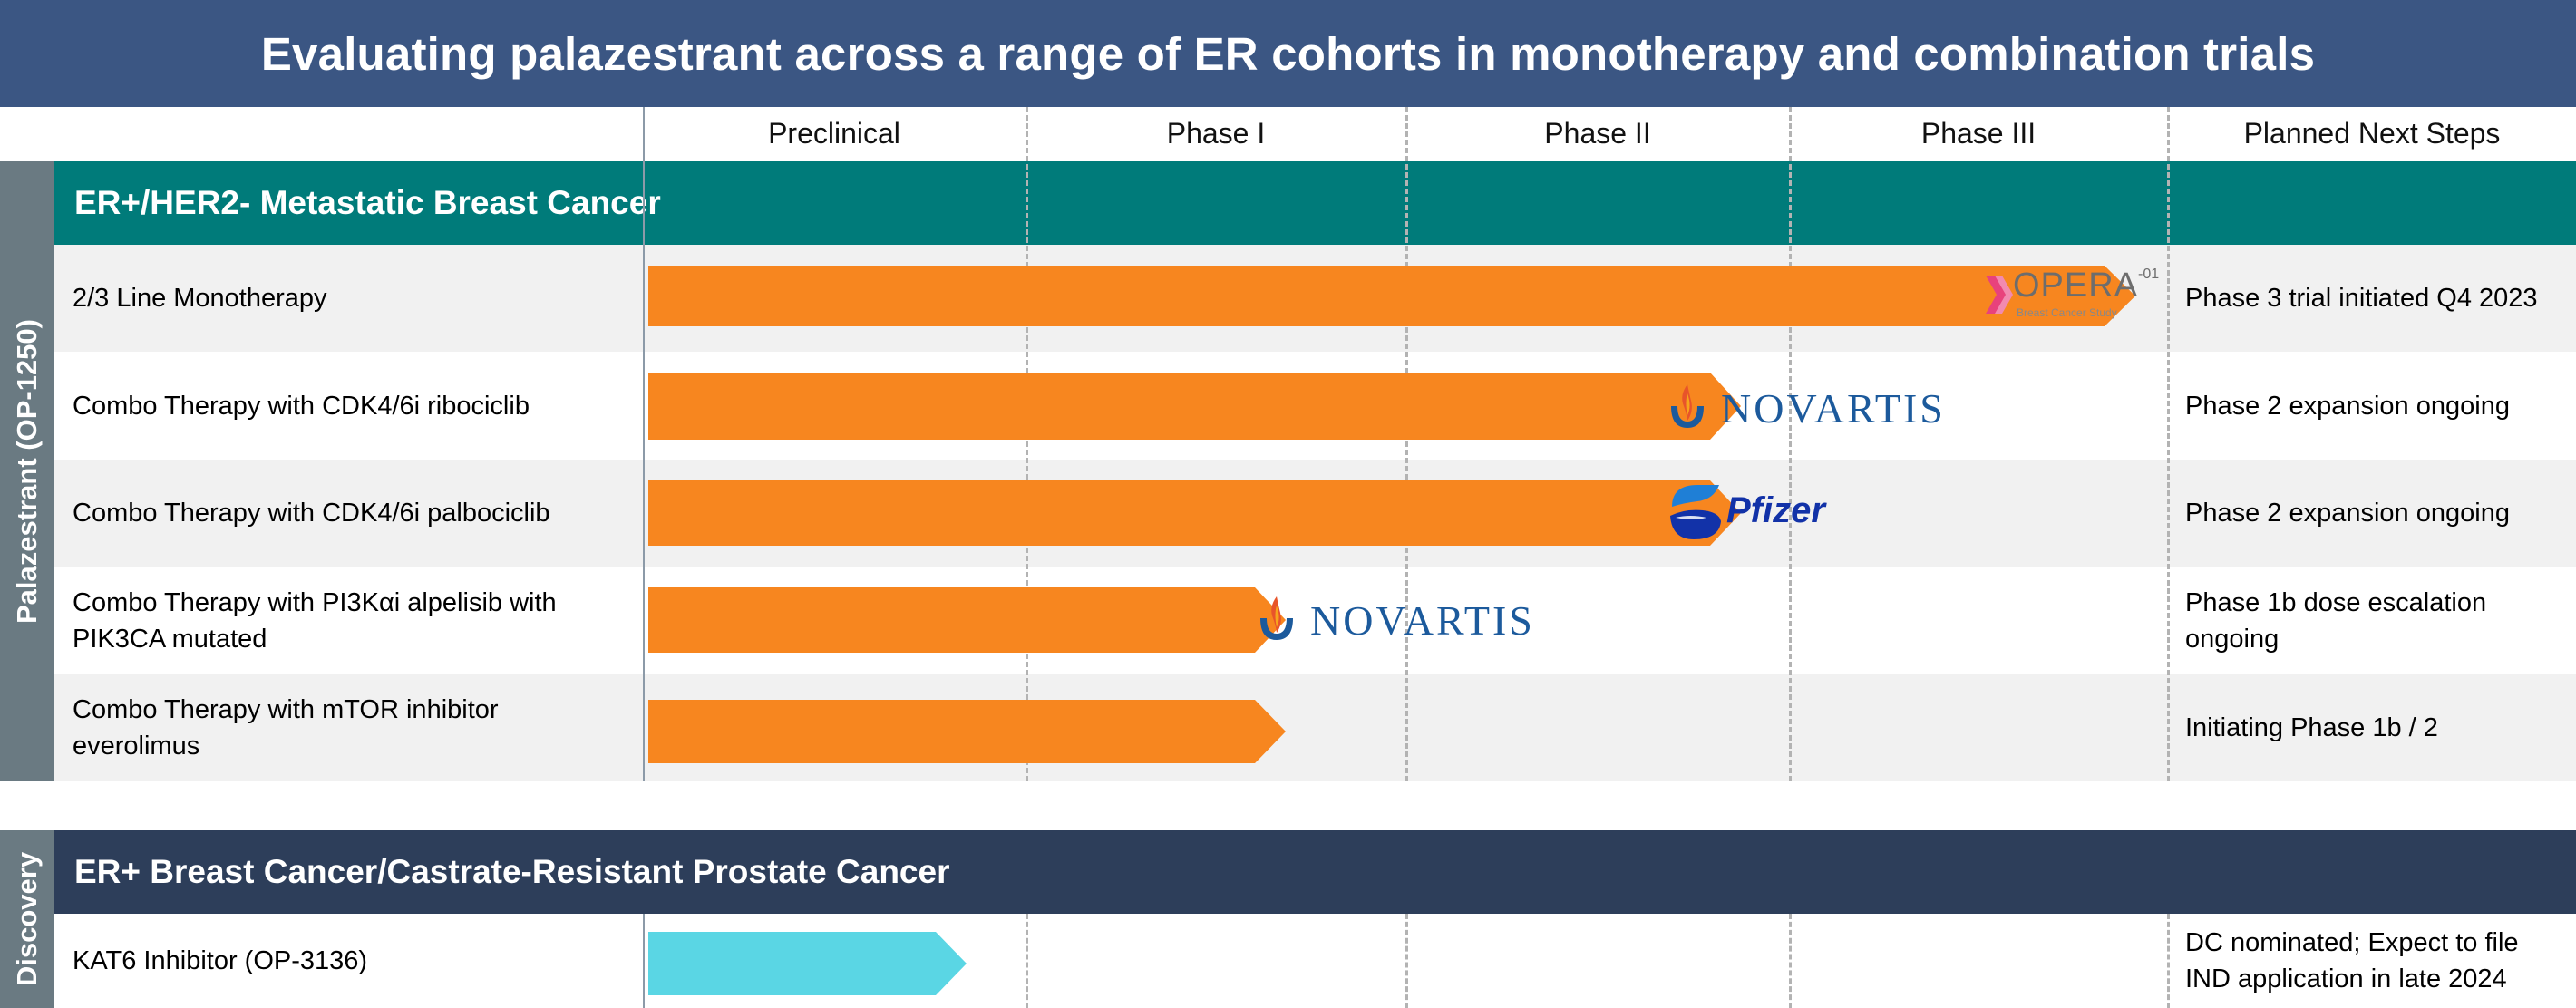 Image resolution: width=2576 pixels, height=1008 pixels. I want to click on opera-logo-text: OPERA, so click(2076, 286).